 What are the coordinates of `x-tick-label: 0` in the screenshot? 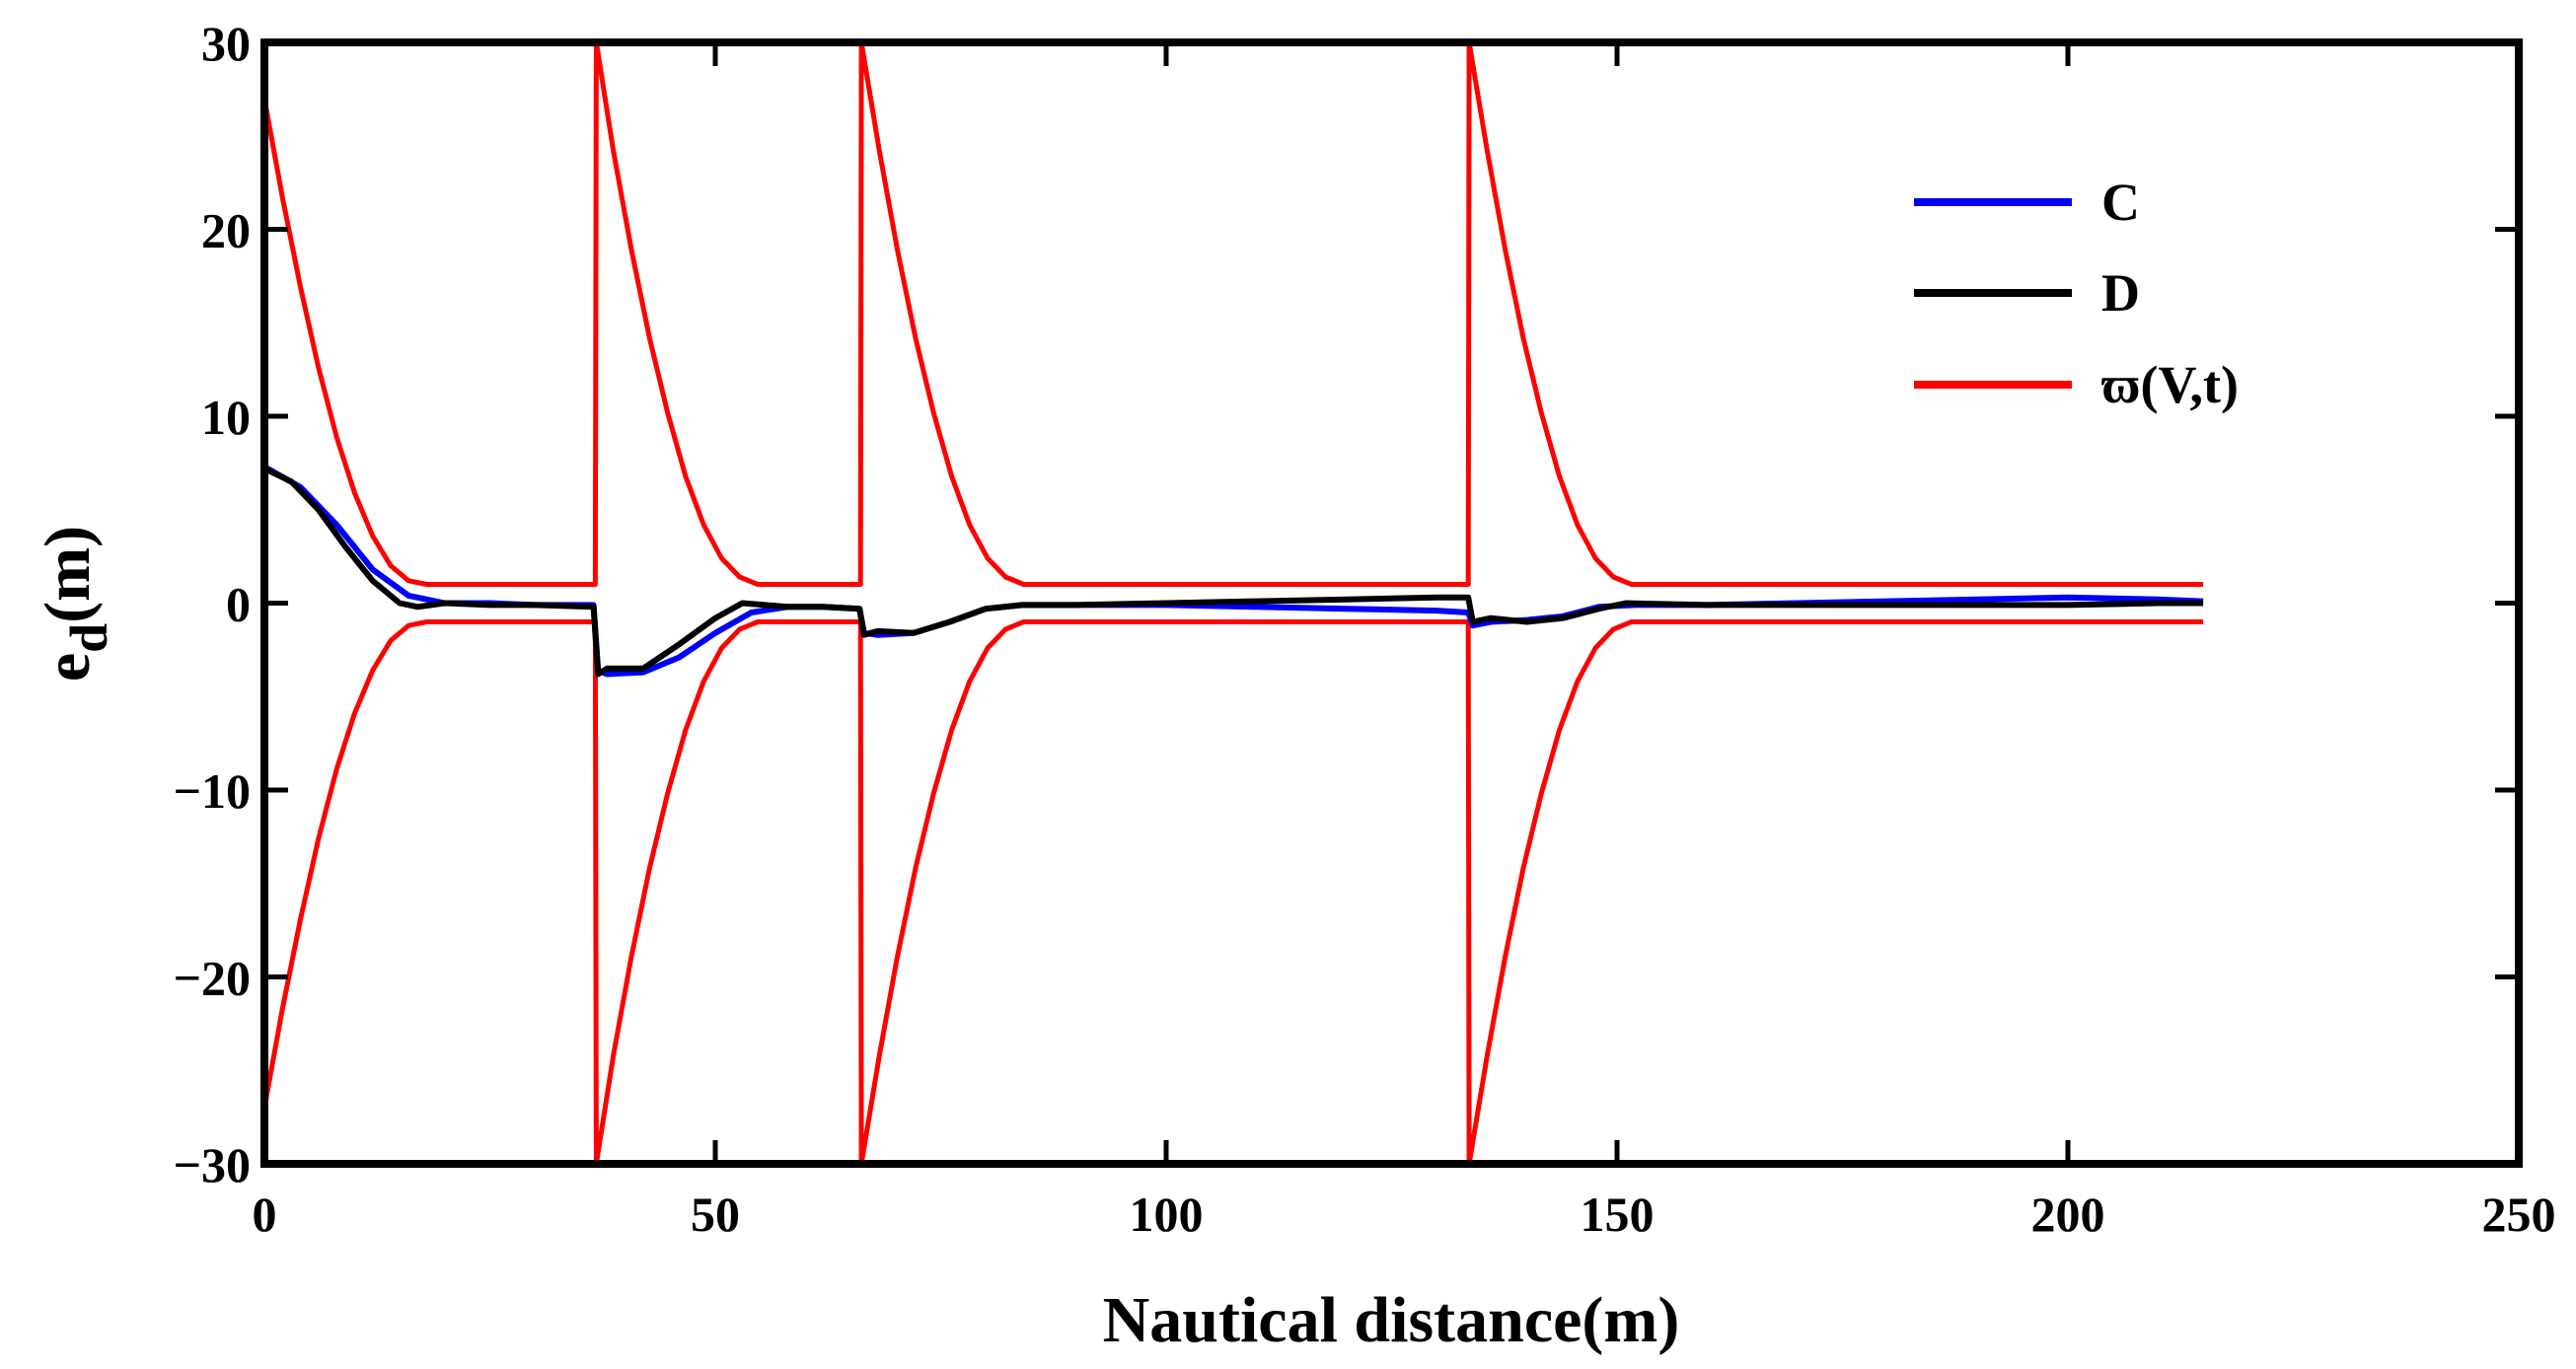 It's located at (265, 1214).